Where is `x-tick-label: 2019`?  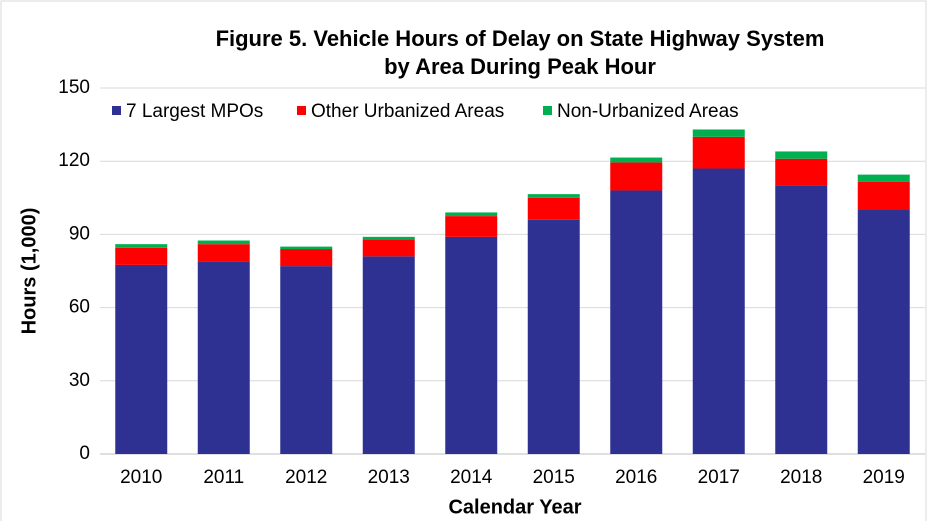
x-tick-label: 2019 is located at coordinates (884, 477).